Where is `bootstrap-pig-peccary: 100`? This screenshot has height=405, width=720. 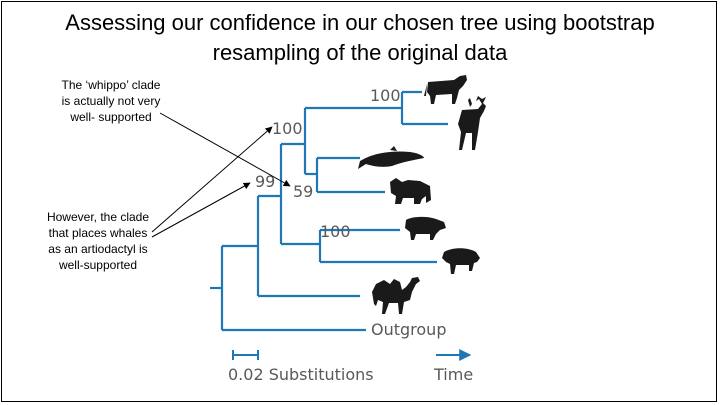
bootstrap-pig-peccary: 100 is located at coordinates (335, 231).